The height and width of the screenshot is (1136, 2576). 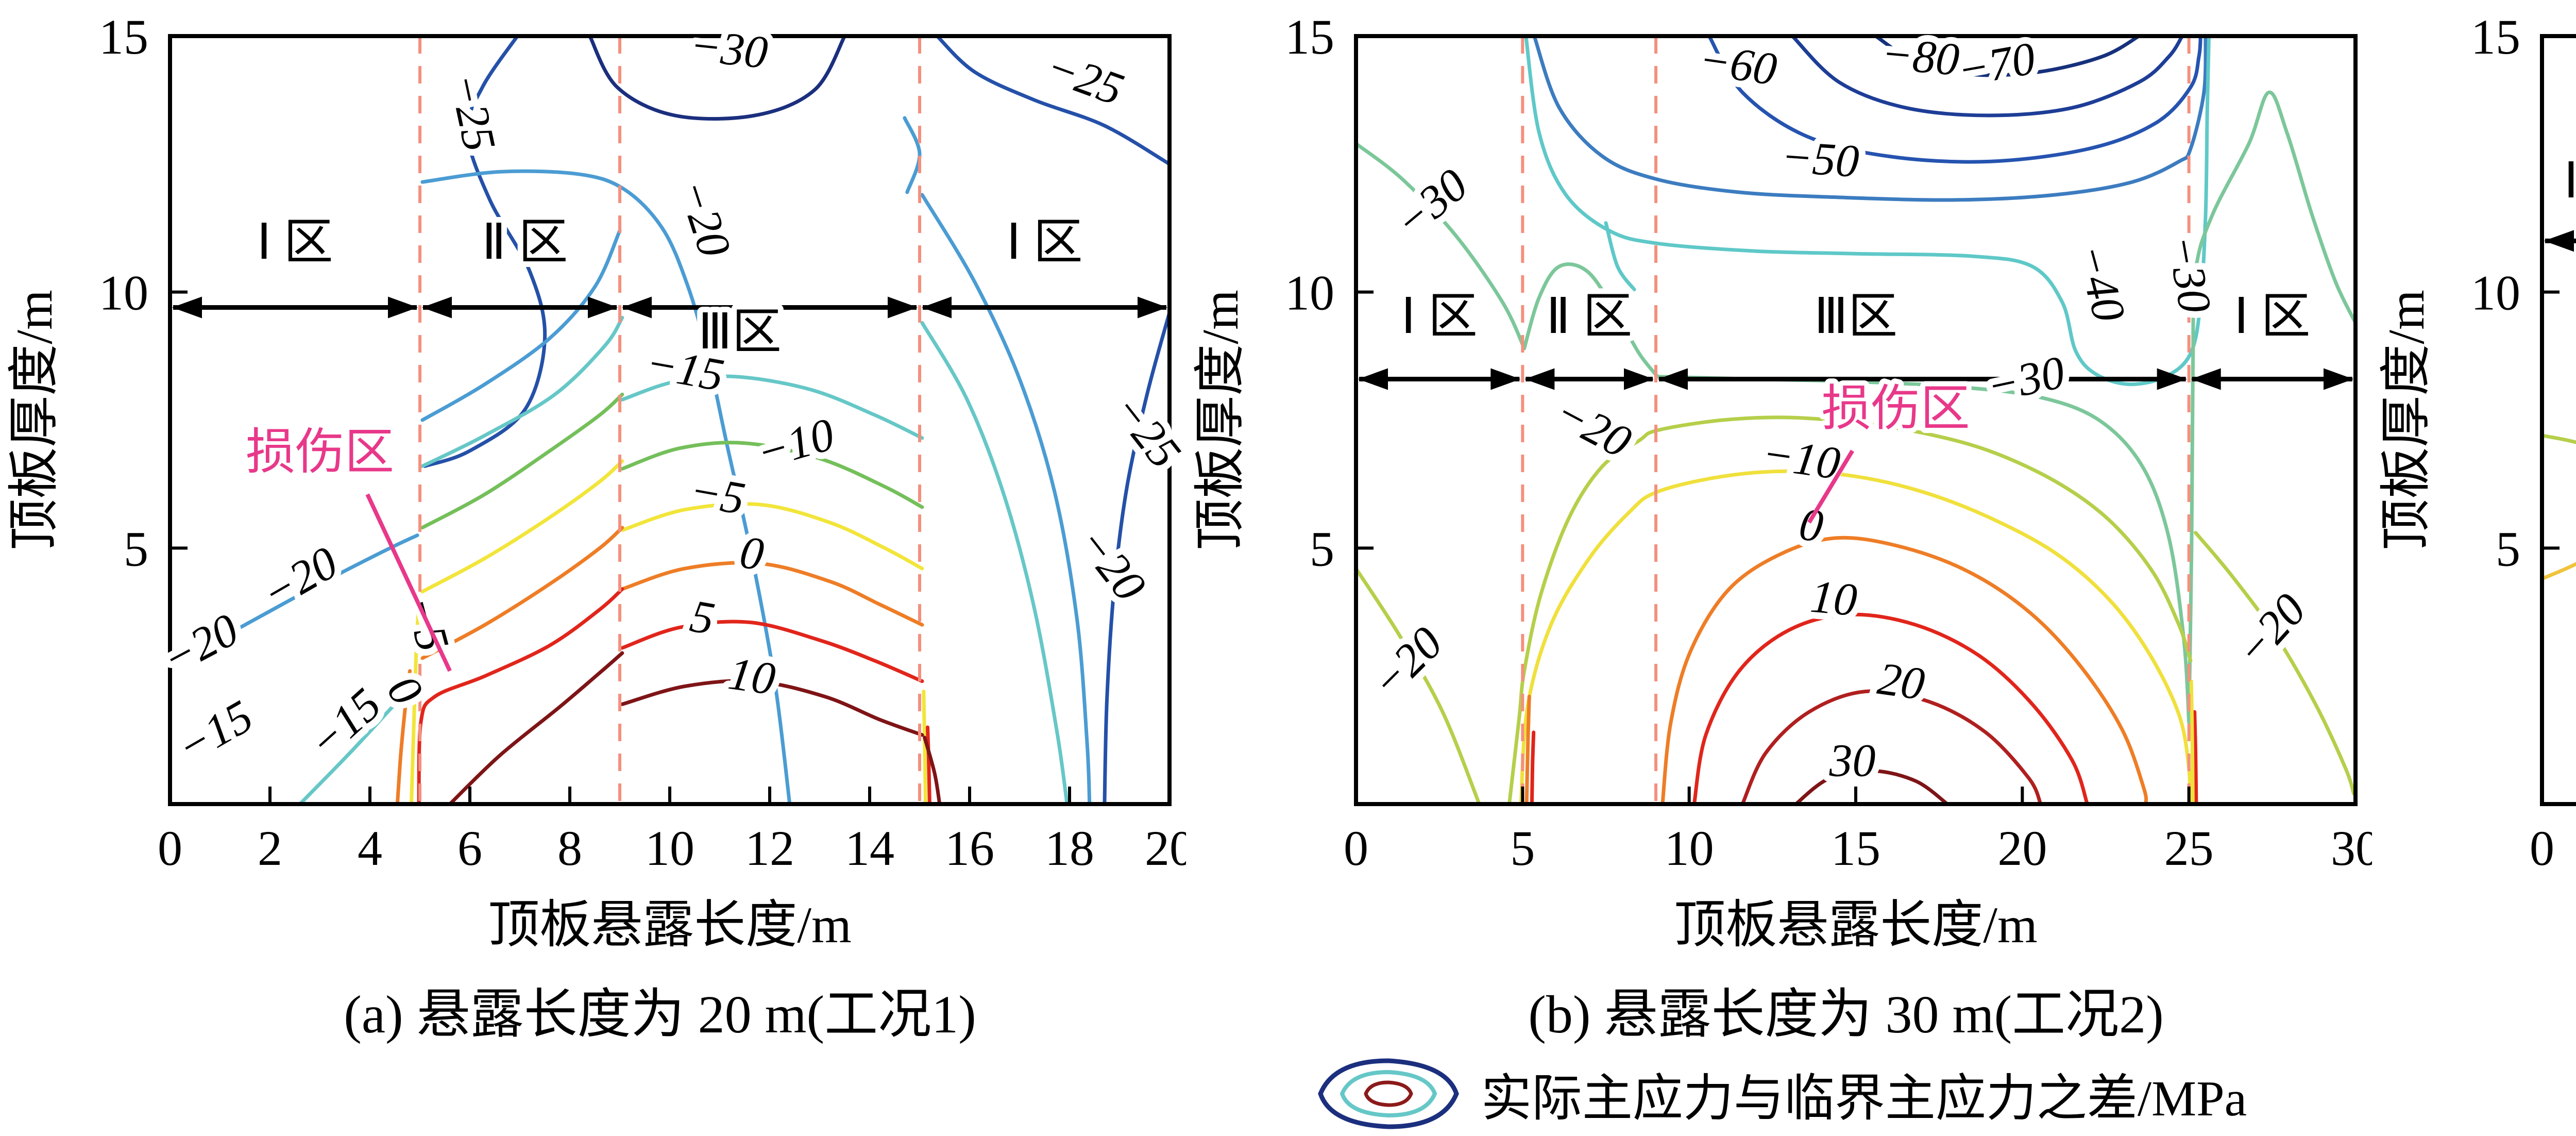 What do you see at coordinates (1738, 64) in the screenshot?
I see `contour-label: −60` at bounding box center [1738, 64].